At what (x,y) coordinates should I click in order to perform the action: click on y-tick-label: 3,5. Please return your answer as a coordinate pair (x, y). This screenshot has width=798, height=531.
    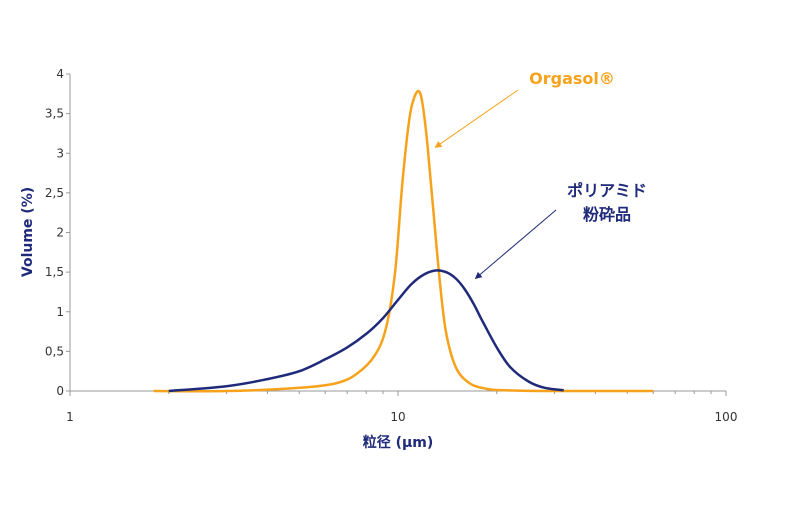
    Looking at the image, I should click on (54, 114).